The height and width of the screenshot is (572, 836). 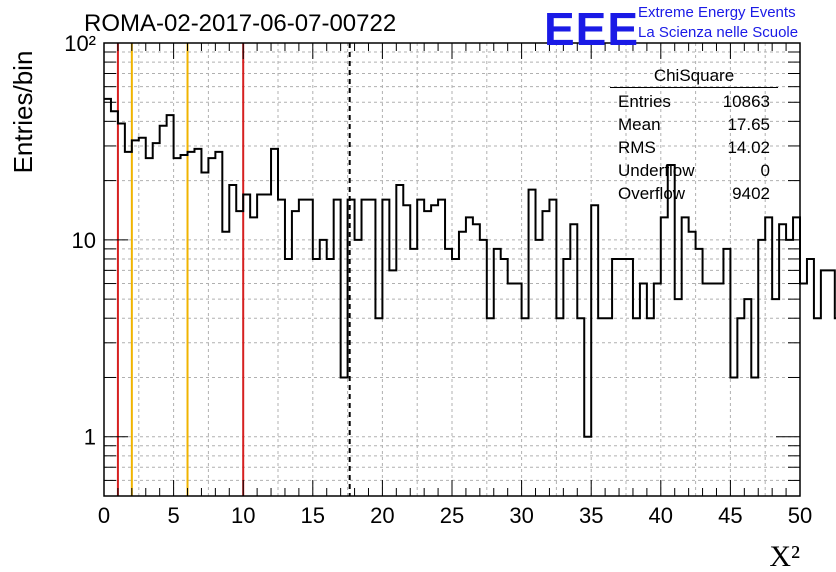 What do you see at coordinates (694, 193) in the screenshot?
I see `stats-row-overflow: Overflow 9402` at bounding box center [694, 193].